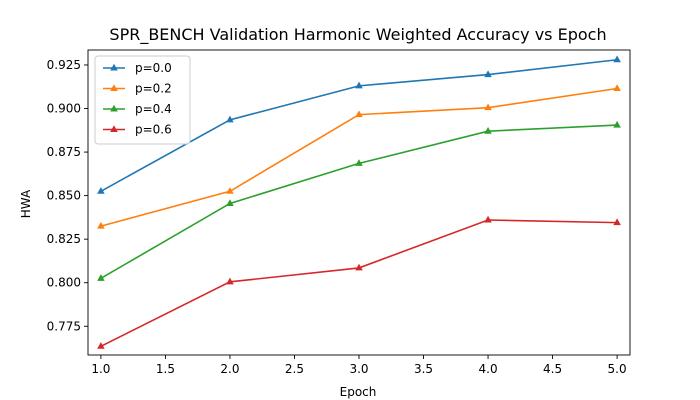  I want to click on x-axis-label: Epoch, so click(358, 392).